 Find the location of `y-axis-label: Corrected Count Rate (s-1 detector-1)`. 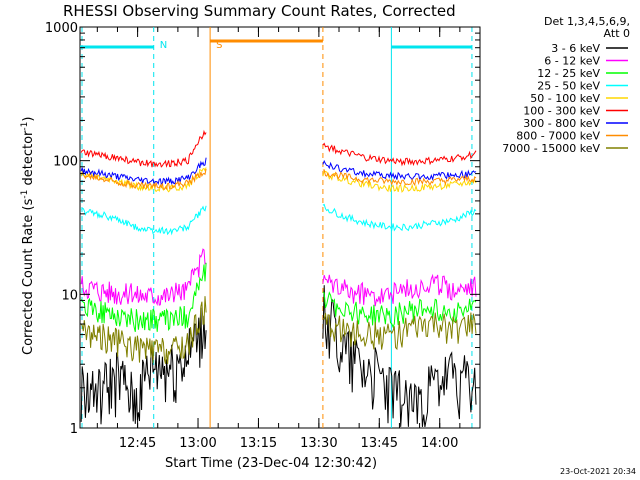

y-axis-label: Corrected Count Rate (s-1 detector-1) is located at coordinates (28, 236).